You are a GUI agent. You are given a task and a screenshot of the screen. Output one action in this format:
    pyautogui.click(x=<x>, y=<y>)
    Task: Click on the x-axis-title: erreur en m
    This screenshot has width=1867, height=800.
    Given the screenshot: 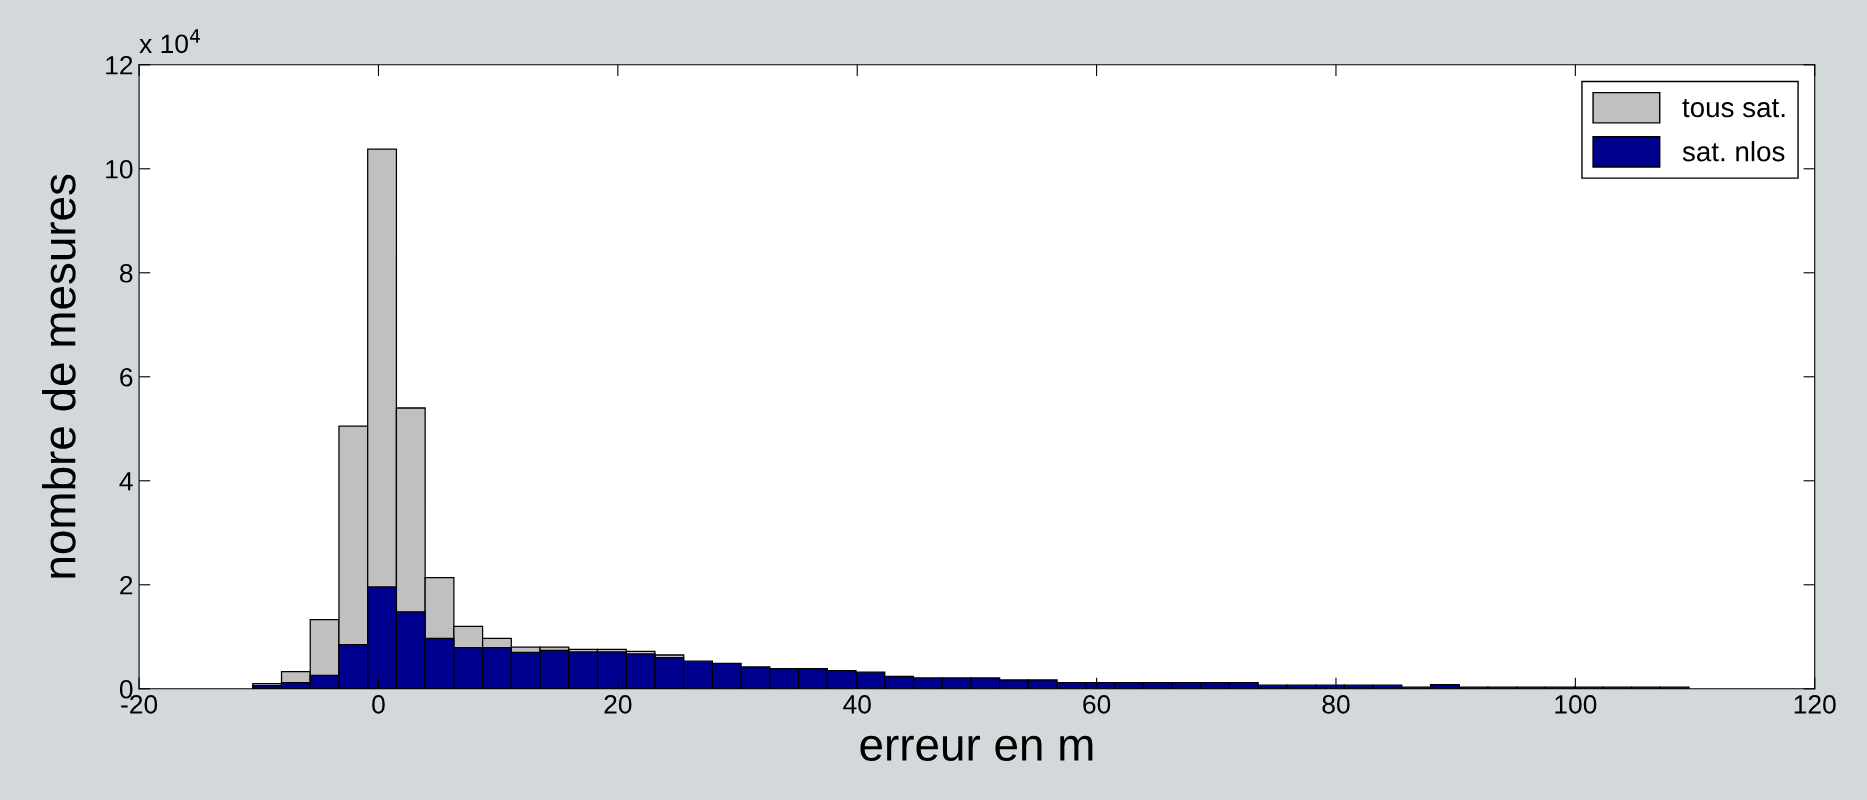 What is the action you would take?
    pyautogui.click(x=976, y=748)
    